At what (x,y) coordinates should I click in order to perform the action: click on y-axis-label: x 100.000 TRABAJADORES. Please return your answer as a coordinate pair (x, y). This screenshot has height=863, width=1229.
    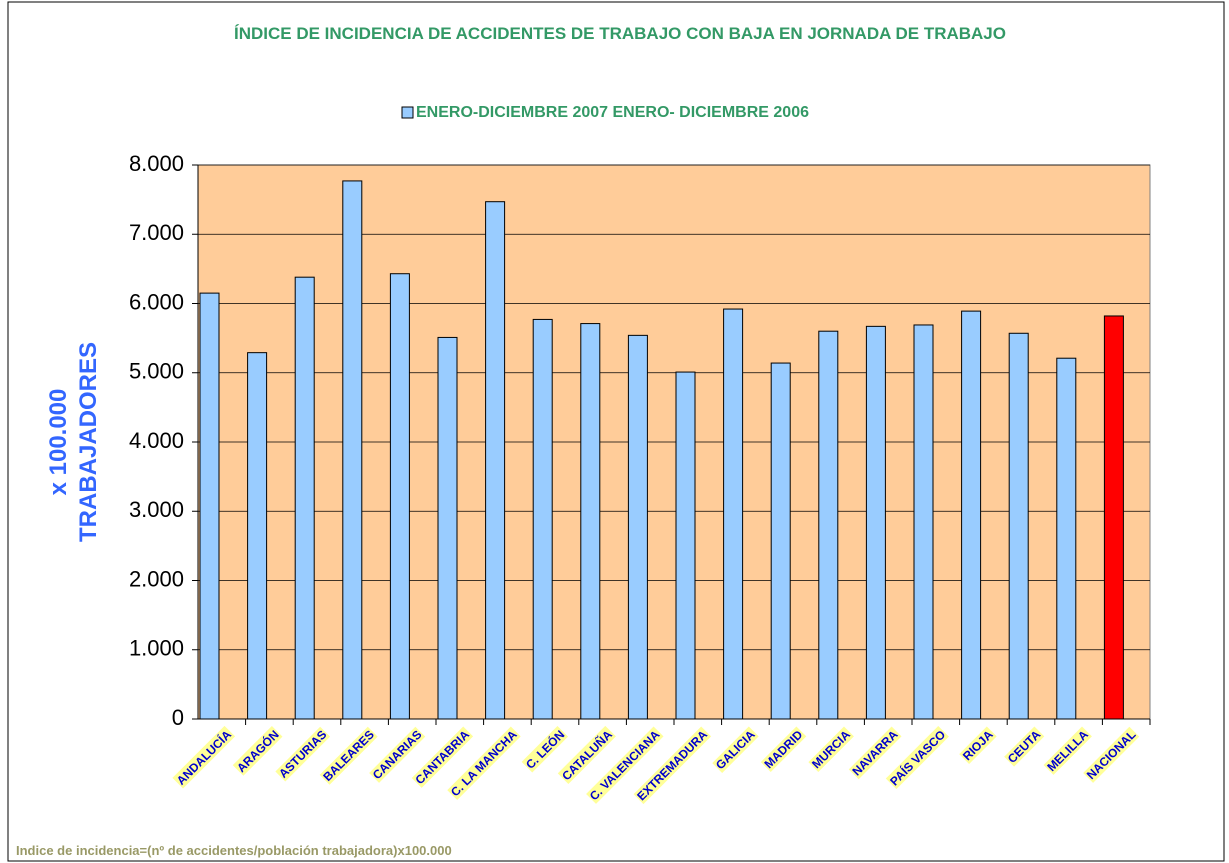
    Looking at the image, I should click on (73, 442).